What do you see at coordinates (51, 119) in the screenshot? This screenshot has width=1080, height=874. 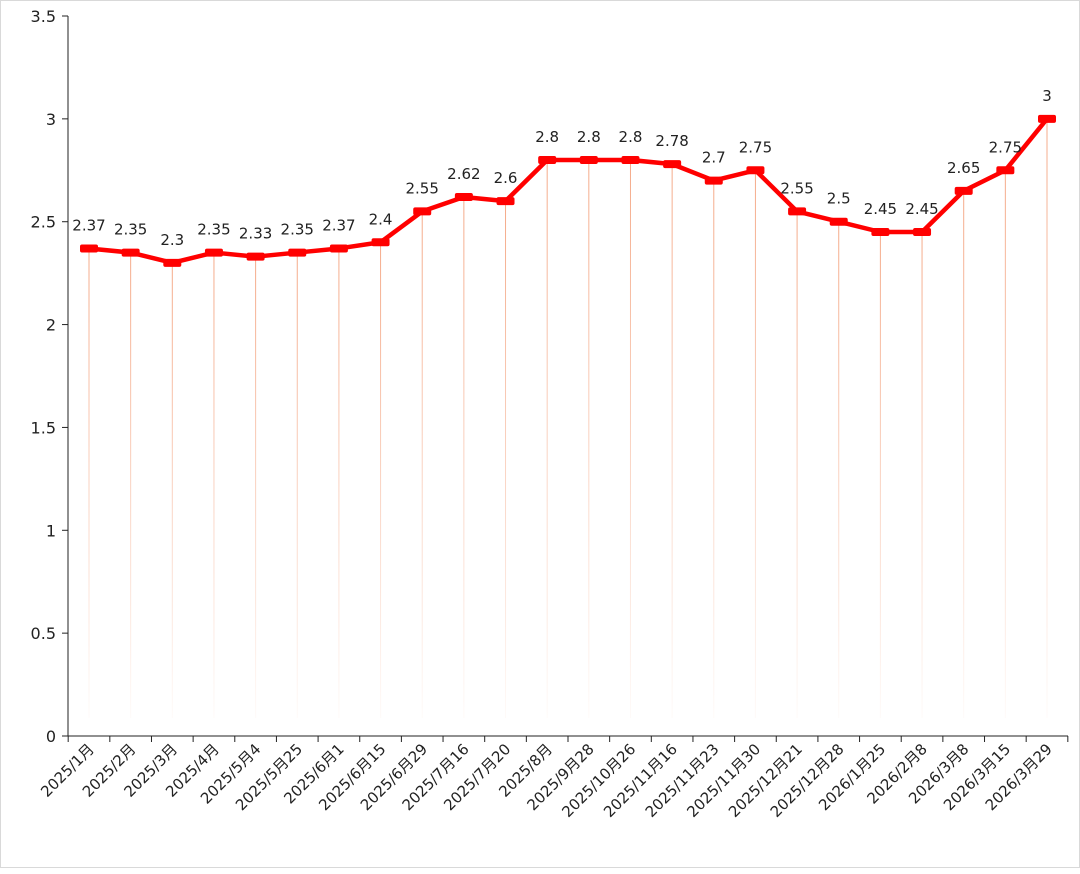 I see `y-tick-label: 3` at bounding box center [51, 119].